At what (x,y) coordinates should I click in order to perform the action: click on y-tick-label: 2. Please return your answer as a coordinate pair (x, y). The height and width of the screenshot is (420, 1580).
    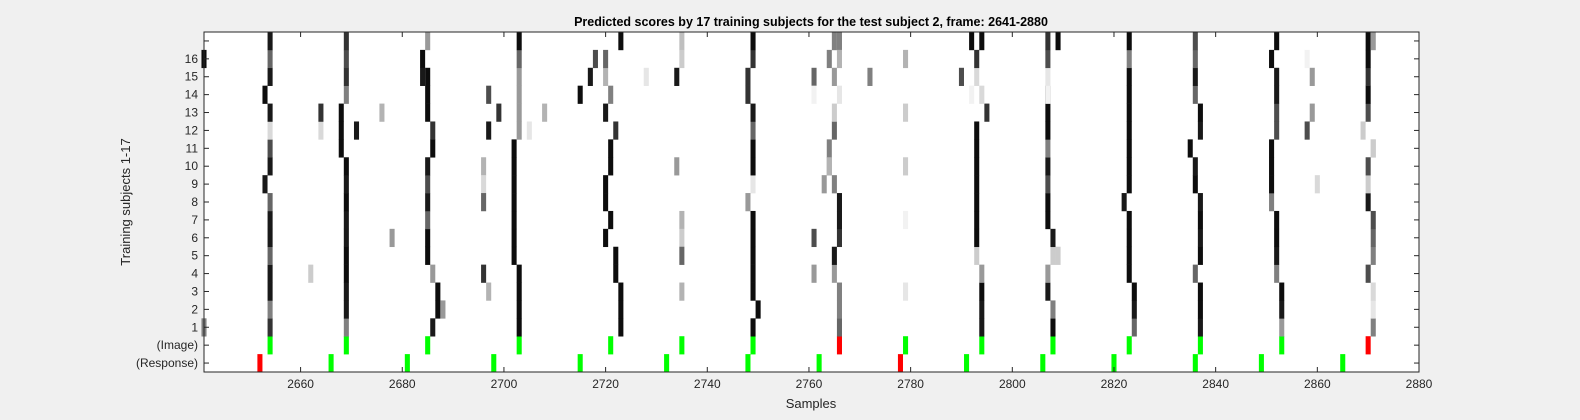
    Looking at the image, I should click on (194, 309).